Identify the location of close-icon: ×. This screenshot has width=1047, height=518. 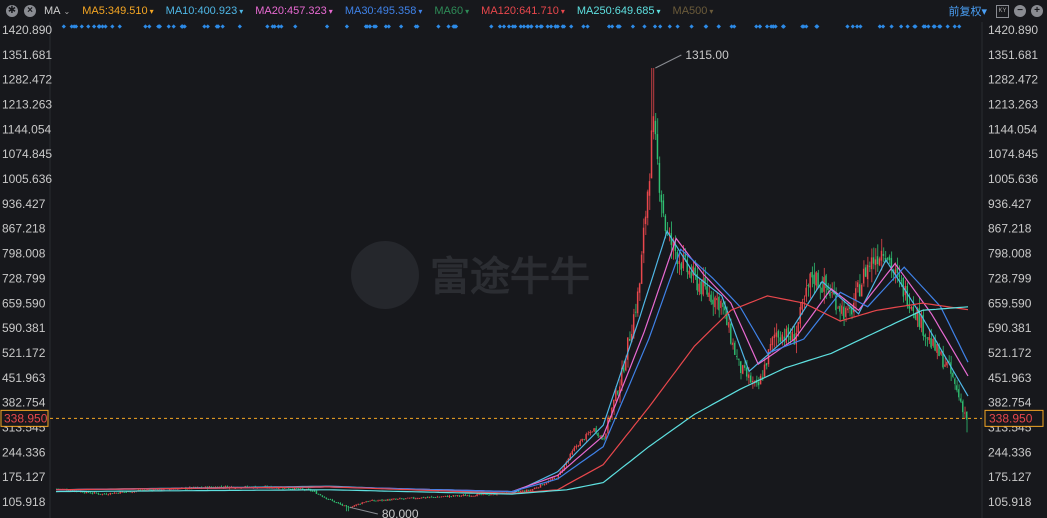
(30, 11).